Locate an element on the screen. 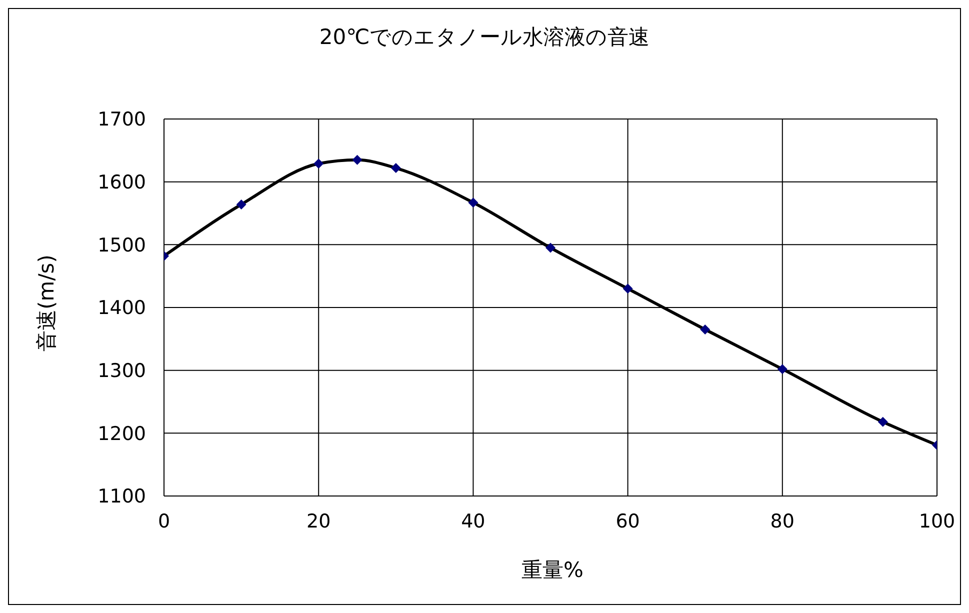 This screenshot has width=969, height=613. y-tick-label: 1600 is located at coordinates (122, 183).